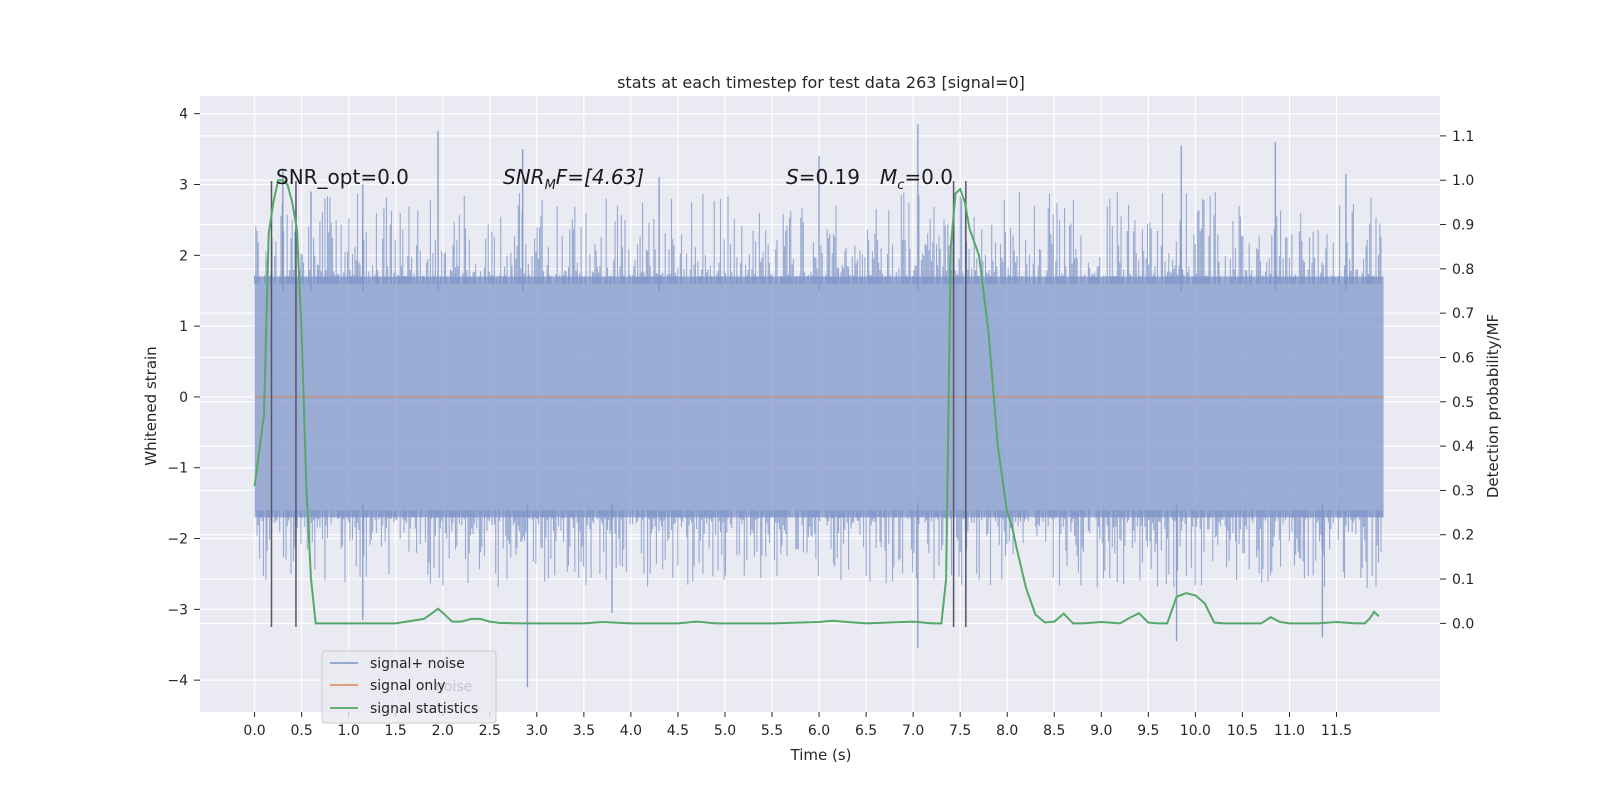 The width and height of the screenshot is (1600, 800). What do you see at coordinates (1463, 536) in the screenshot?
I see `y-right-tick-label: 0.2` at bounding box center [1463, 536].